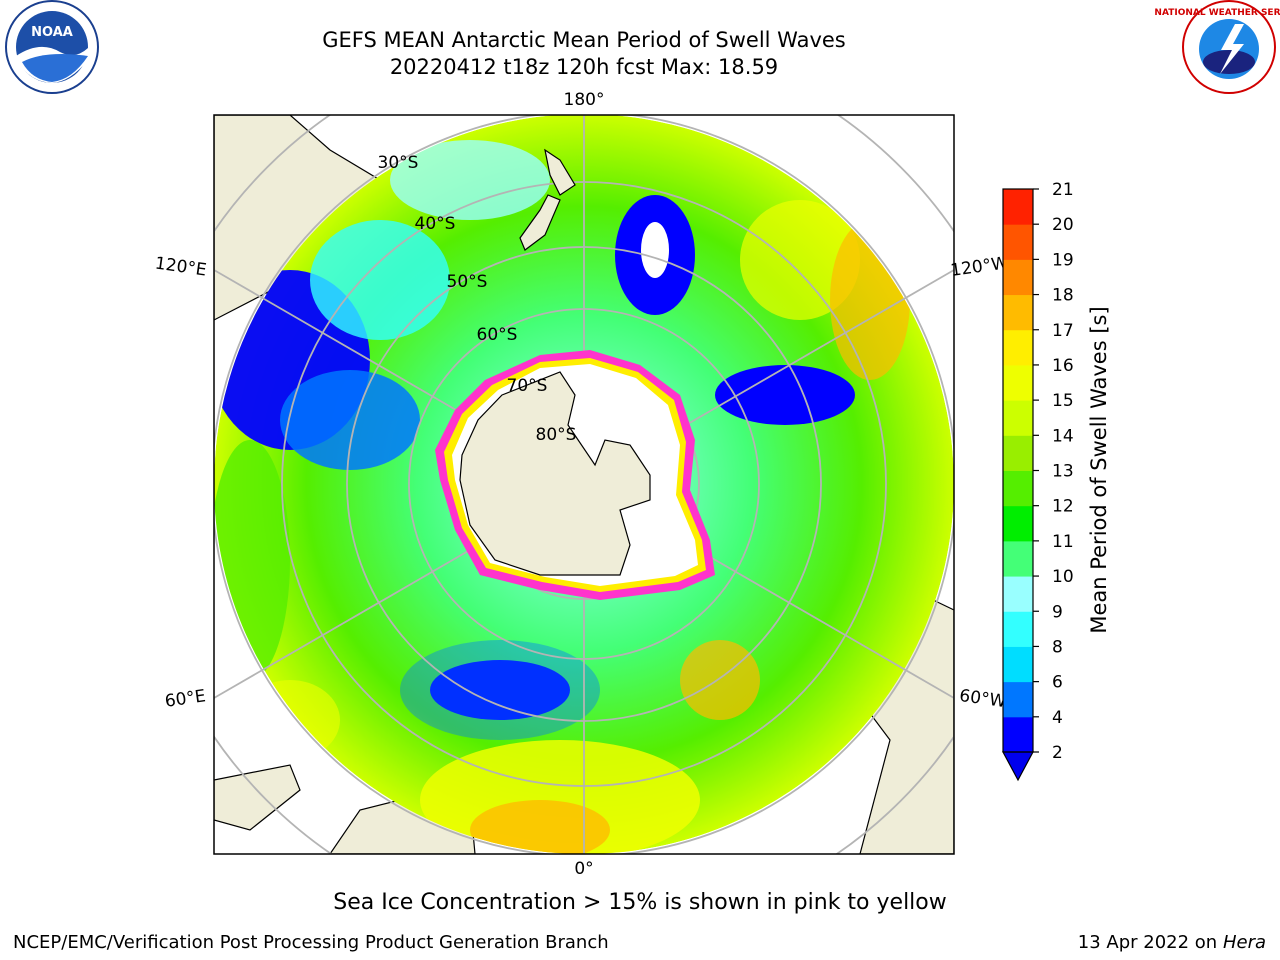 The height and width of the screenshot is (960, 1280). Describe the element at coordinates (1063, 190) in the screenshot. I see `colorbar-tick-label: 21` at that location.